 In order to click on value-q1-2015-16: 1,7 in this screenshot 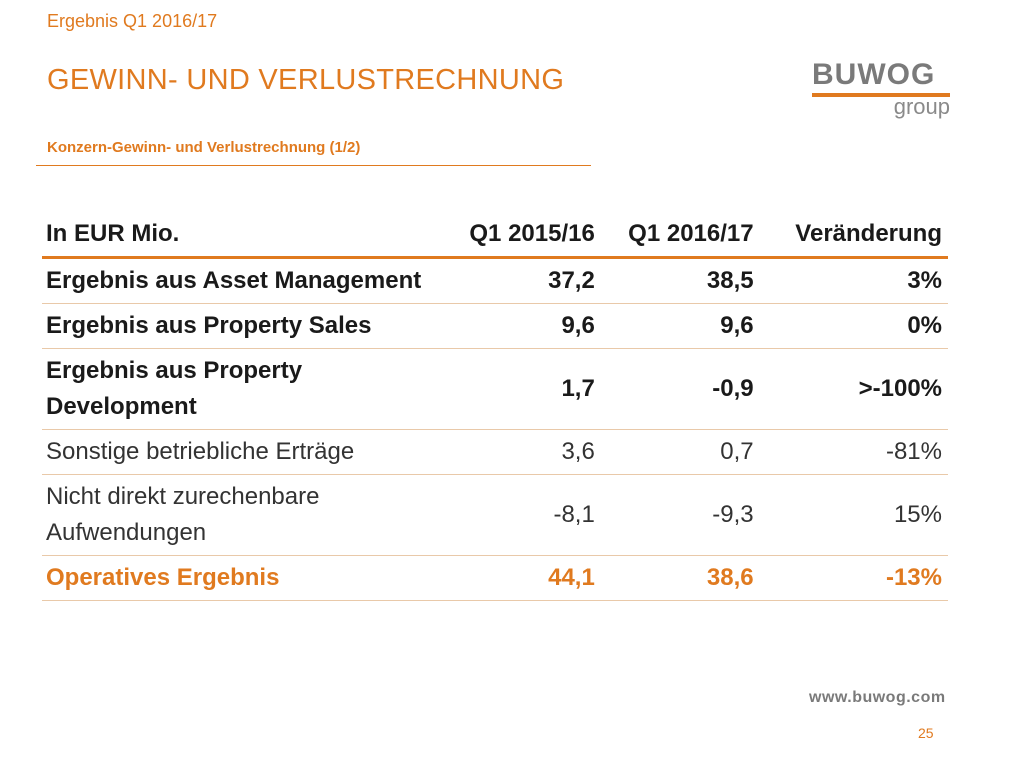, I will do `click(516, 389)`.